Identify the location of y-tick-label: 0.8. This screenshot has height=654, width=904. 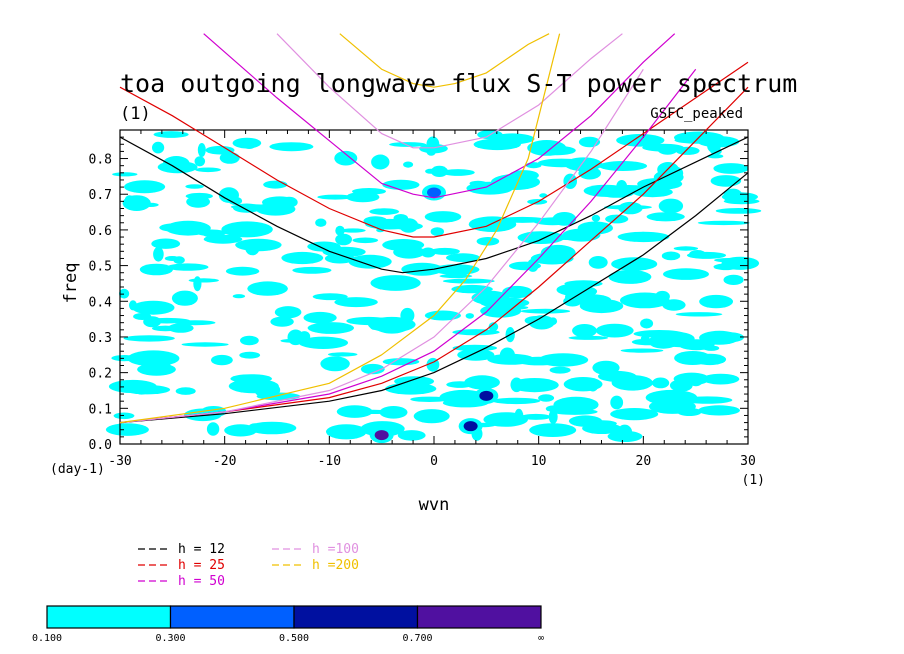
(100, 160).